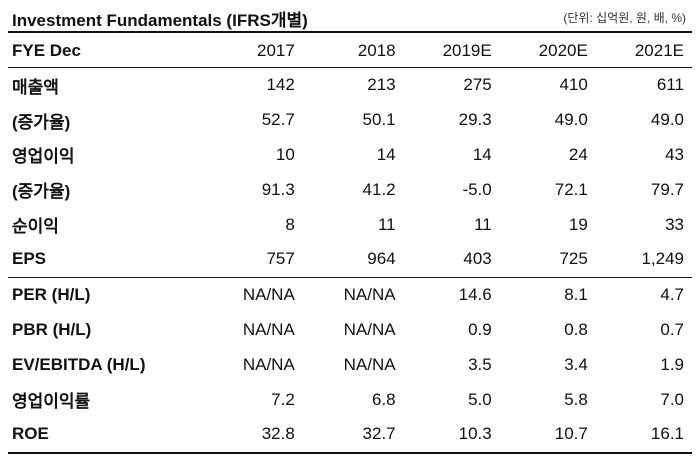 This screenshot has width=700, height=459. What do you see at coordinates (573, 85) in the screenshot?
I see `cell: 410` at bounding box center [573, 85].